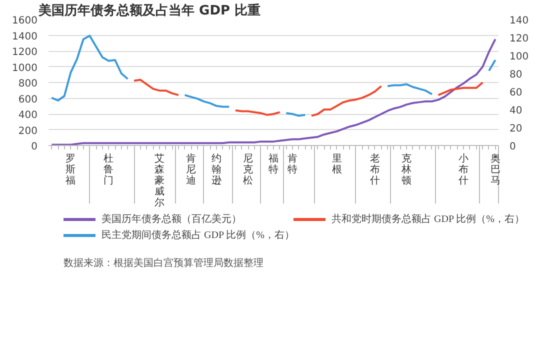 The height and width of the screenshot is (337, 550). What do you see at coordinates (516, 129) in the screenshot?
I see `y2-tick-label: 20` at bounding box center [516, 129].